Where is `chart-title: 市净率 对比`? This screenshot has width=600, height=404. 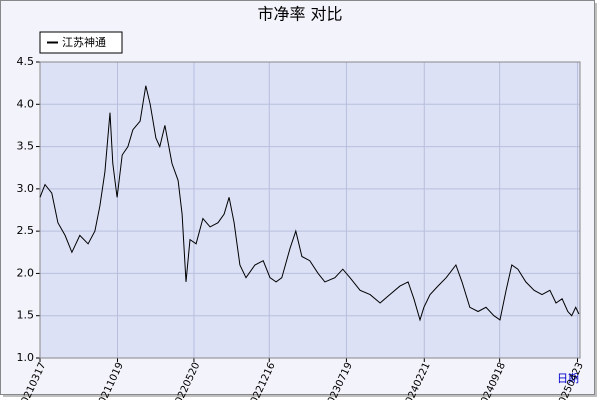
chart-title: 市净率 对比 is located at coordinates (299, 14).